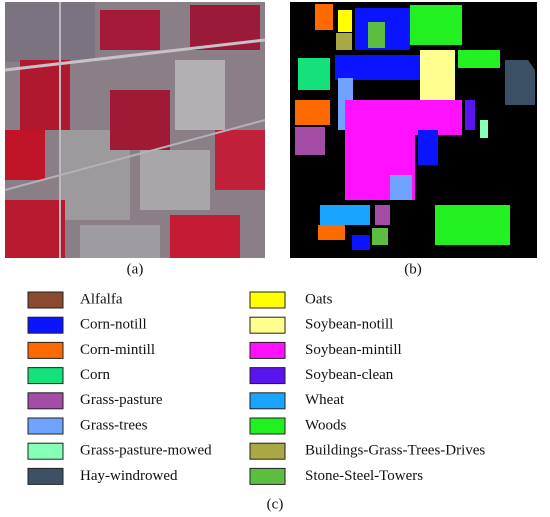 This screenshot has height=517, width=550. Describe the element at coordinates (129, 476) in the screenshot. I see `legend-label: Hay-windrowed` at that location.